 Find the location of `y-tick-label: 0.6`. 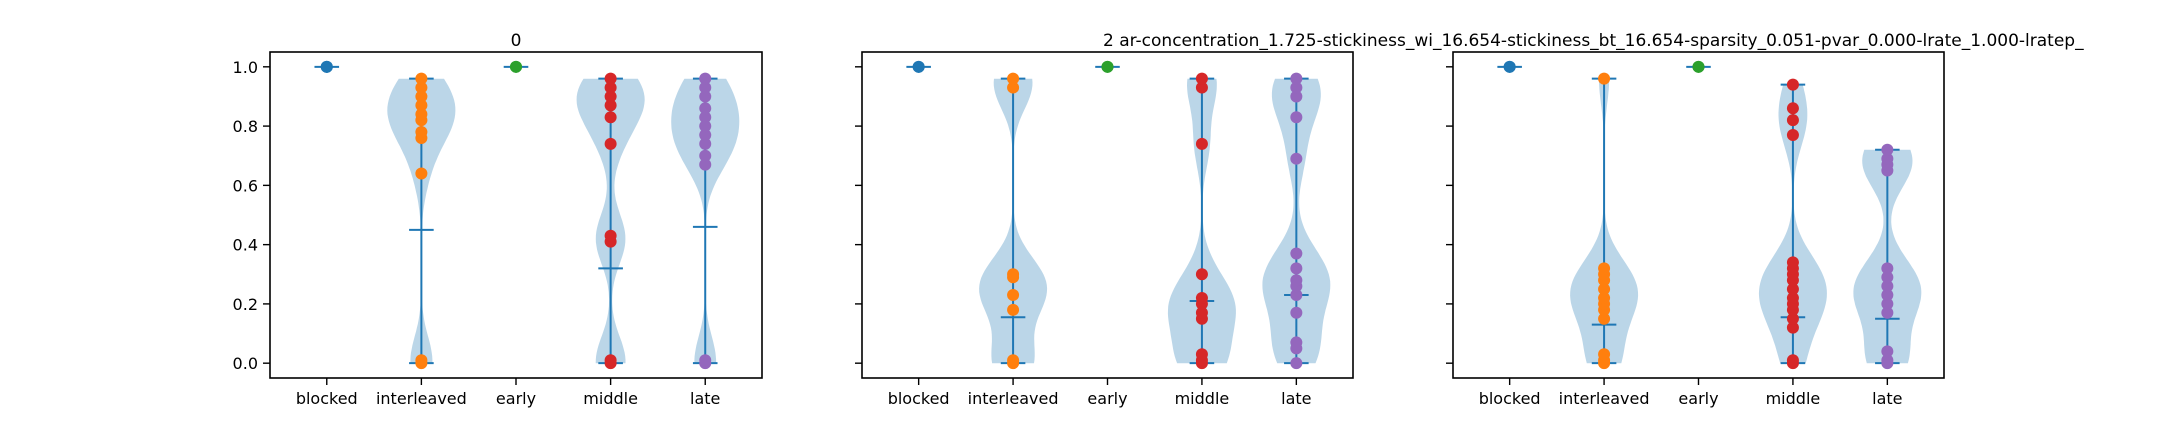

y-tick-label: 0.6 is located at coordinates (245, 185).